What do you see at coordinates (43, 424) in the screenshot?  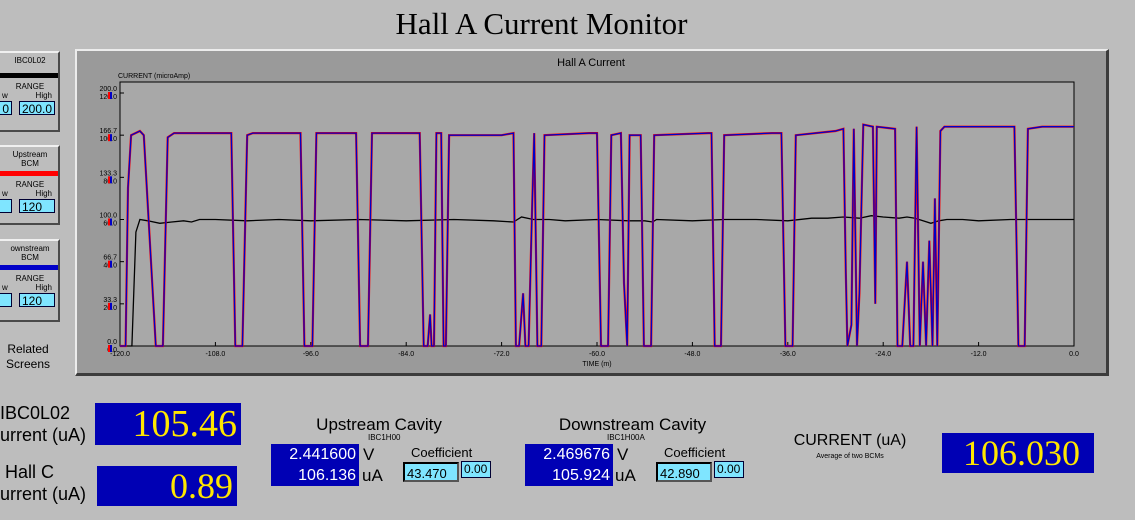 I see `ibc0l02-label: IBC0L02 urrent (uA)` at bounding box center [43, 424].